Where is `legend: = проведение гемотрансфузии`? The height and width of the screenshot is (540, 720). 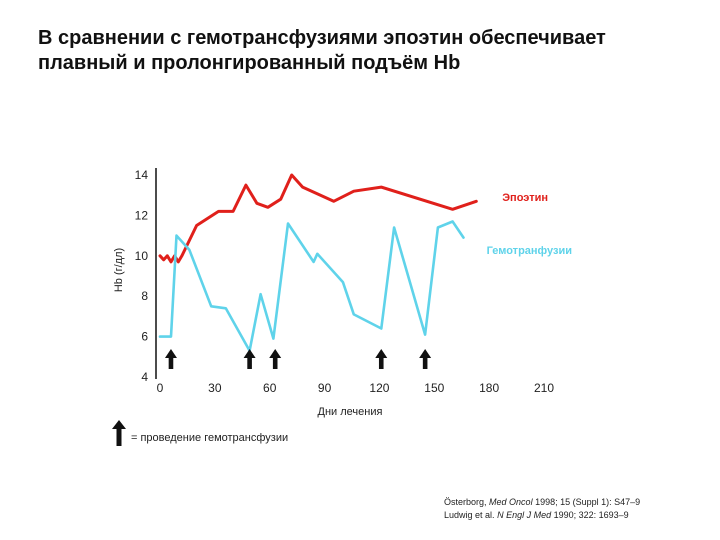 legend: = проведение гемотрансфузии is located at coordinates (200, 433).